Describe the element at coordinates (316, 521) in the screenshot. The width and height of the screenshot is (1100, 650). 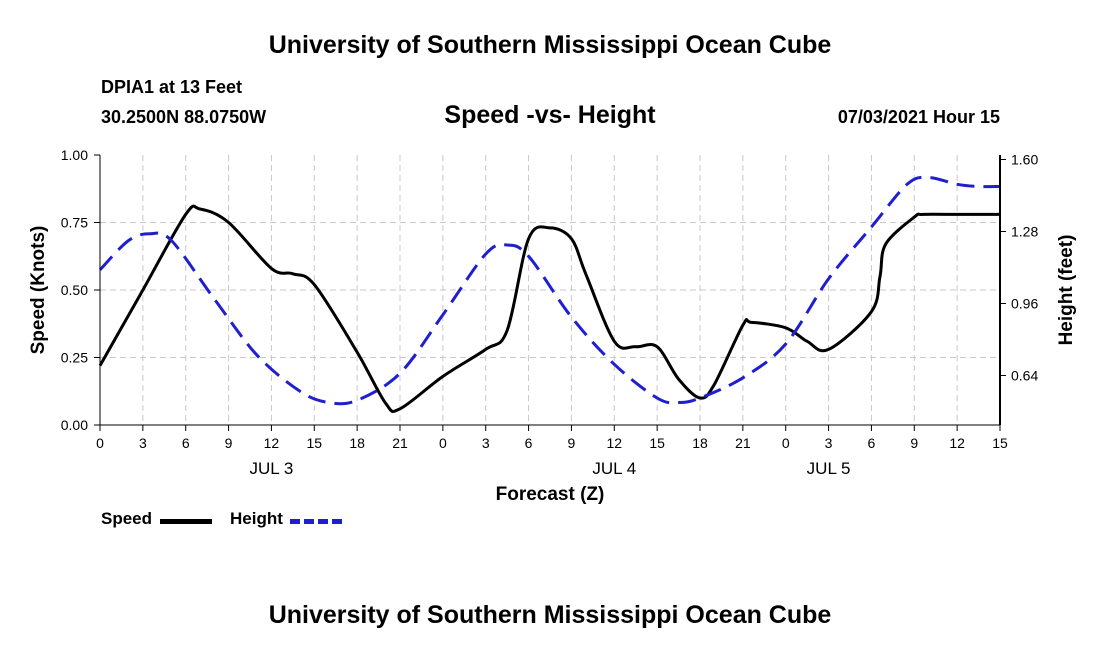
I see `legend-height-swatch` at that location.